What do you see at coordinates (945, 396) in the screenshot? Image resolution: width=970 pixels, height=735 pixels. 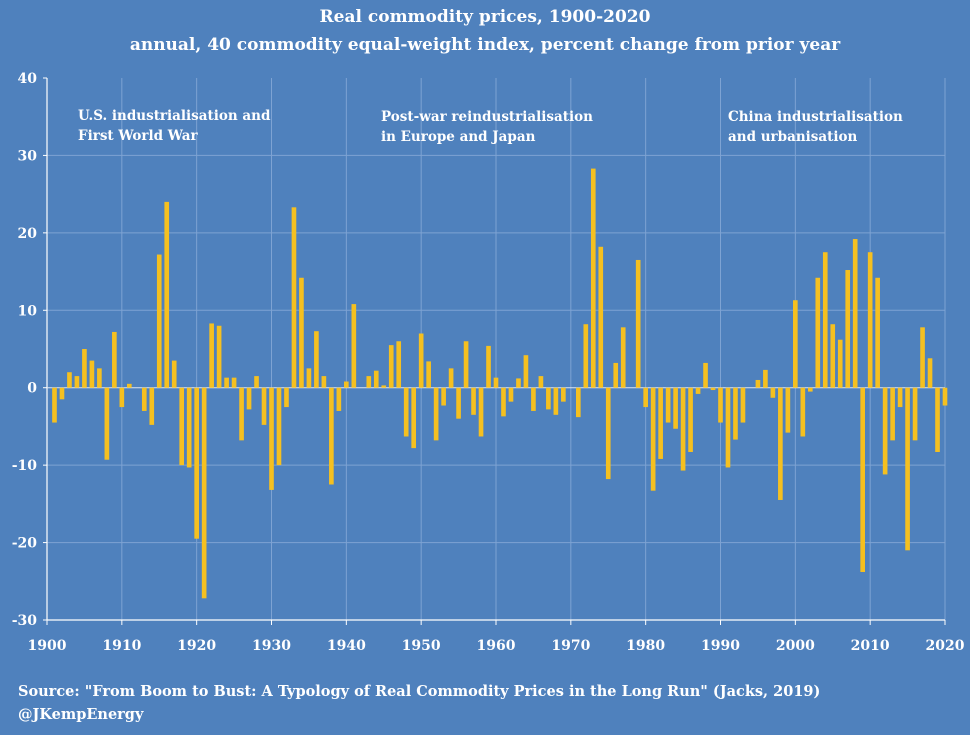 I see `bar-2020` at bounding box center [945, 396].